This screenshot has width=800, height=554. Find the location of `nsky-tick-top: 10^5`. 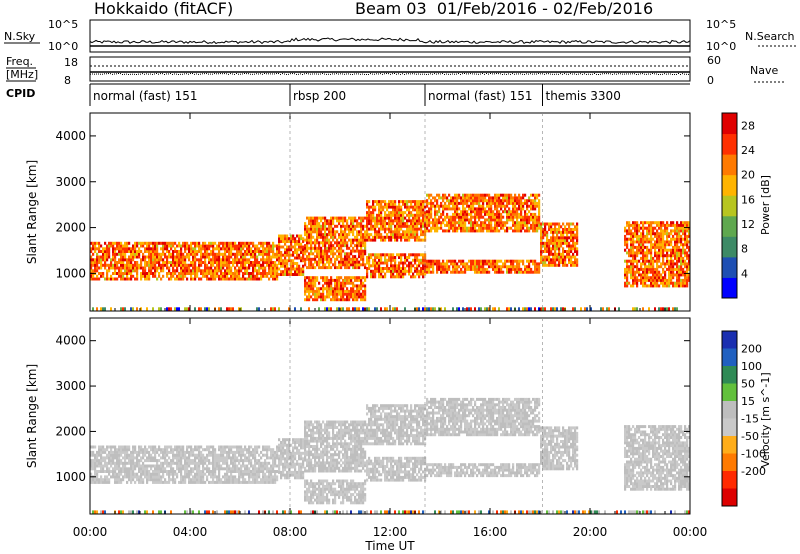

nsky-tick-top: 10^5 is located at coordinates (63, 24).